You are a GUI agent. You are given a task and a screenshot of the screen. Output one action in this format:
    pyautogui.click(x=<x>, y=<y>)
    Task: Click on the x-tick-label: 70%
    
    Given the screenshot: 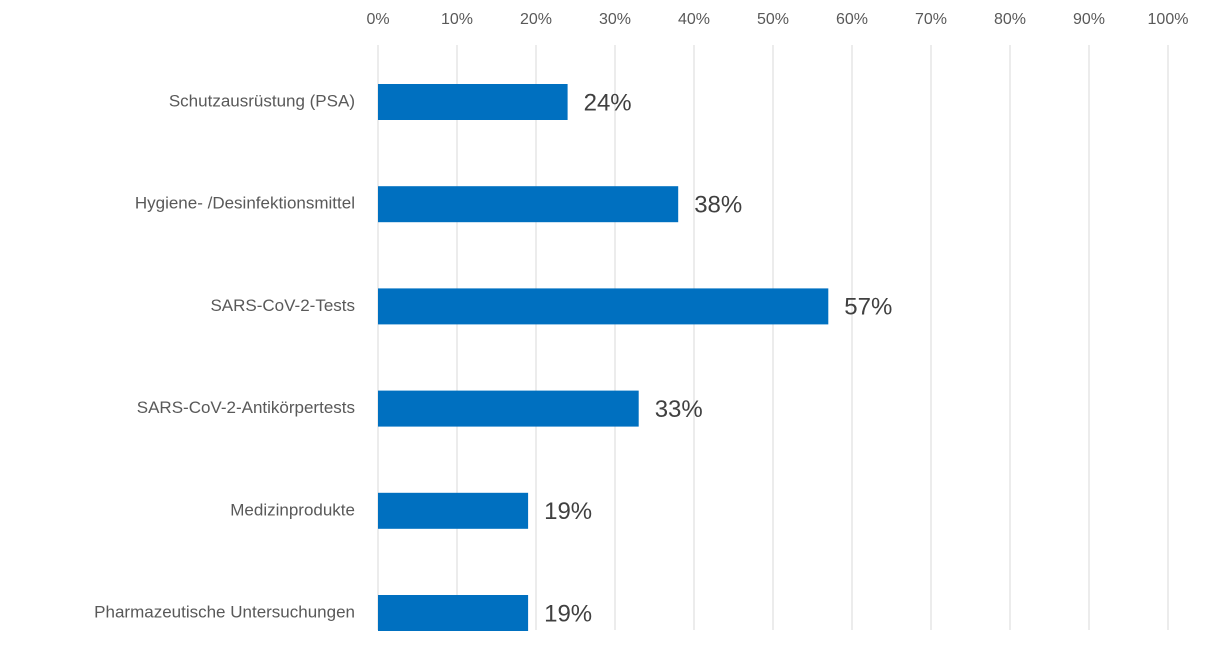 What is the action you would take?
    pyautogui.click(x=931, y=19)
    